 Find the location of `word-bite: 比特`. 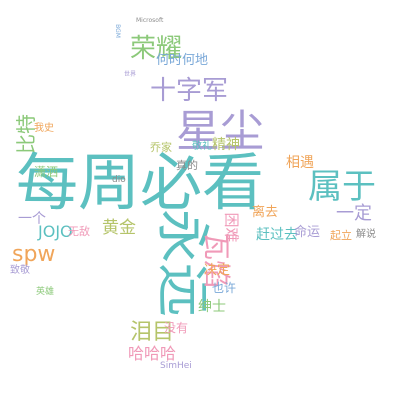

word-bite: 比特 is located at coordinates (26, 134).